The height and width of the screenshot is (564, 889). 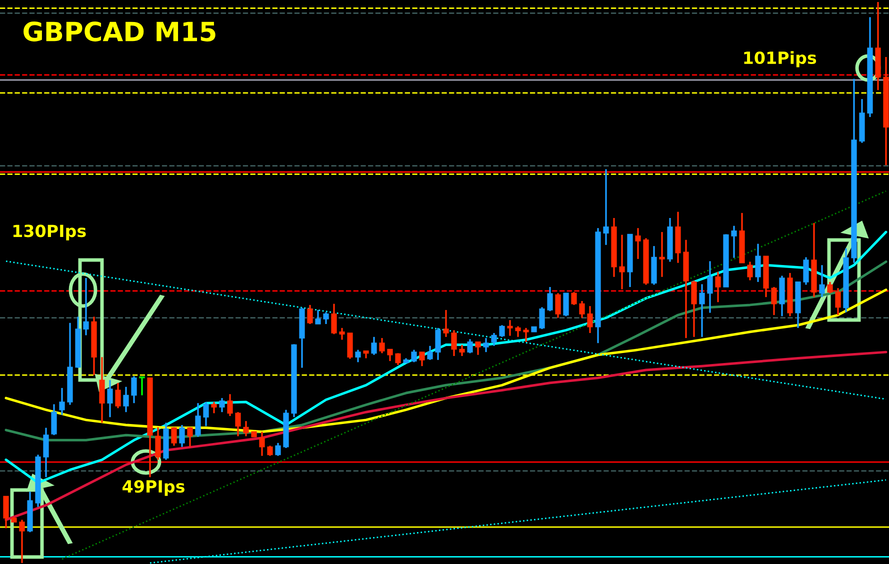 I want to click on annotation: 101Pips, so click(x=780, y=59).